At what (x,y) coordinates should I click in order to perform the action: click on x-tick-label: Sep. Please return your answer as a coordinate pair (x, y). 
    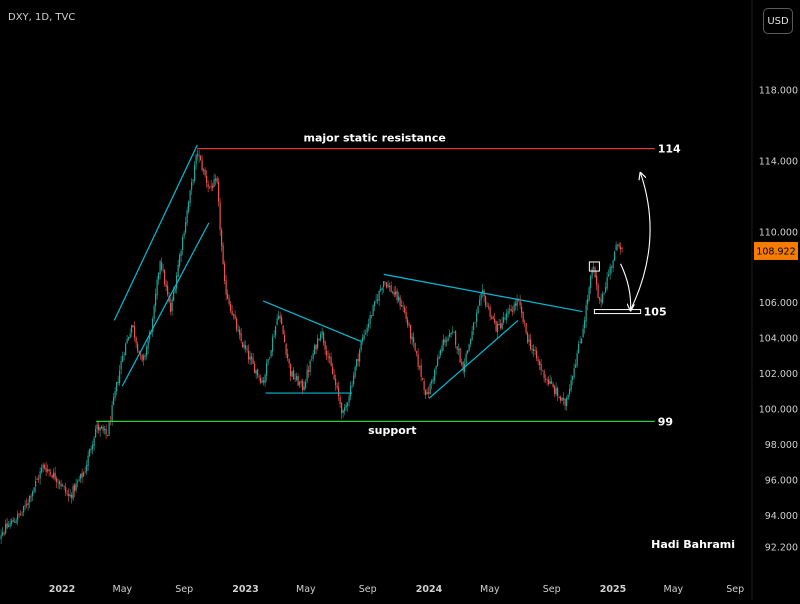
    Looking at the image, I should click on (368, 589).